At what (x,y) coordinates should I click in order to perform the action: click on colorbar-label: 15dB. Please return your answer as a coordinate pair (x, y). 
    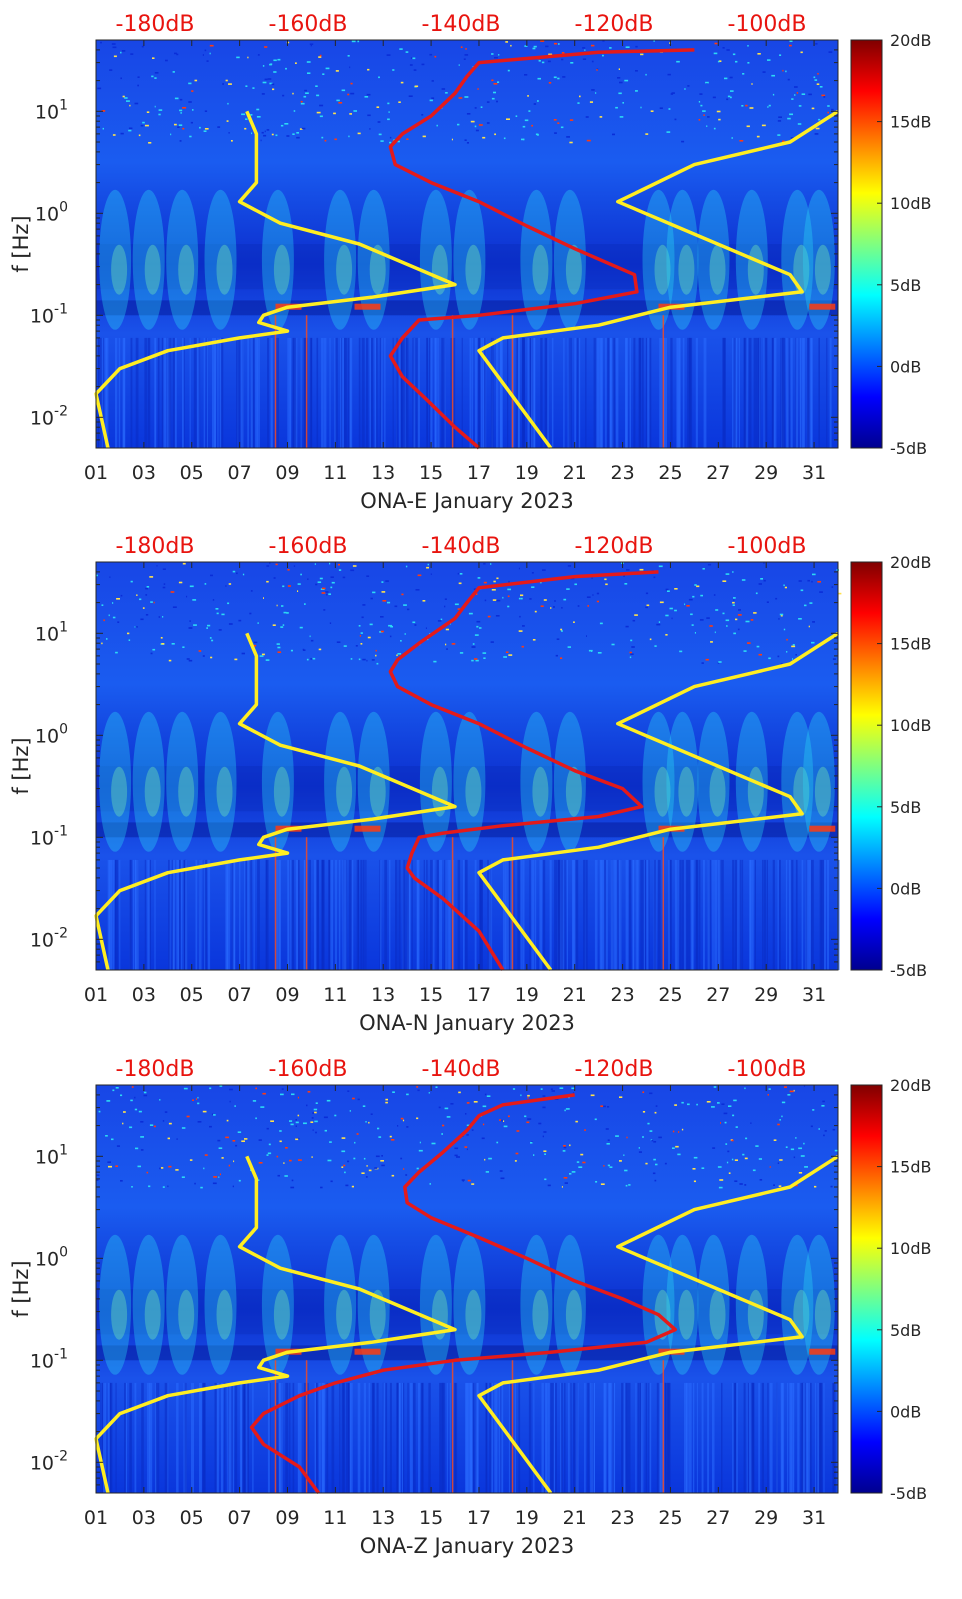
    Looking at the image, I should click on (911, 1167).